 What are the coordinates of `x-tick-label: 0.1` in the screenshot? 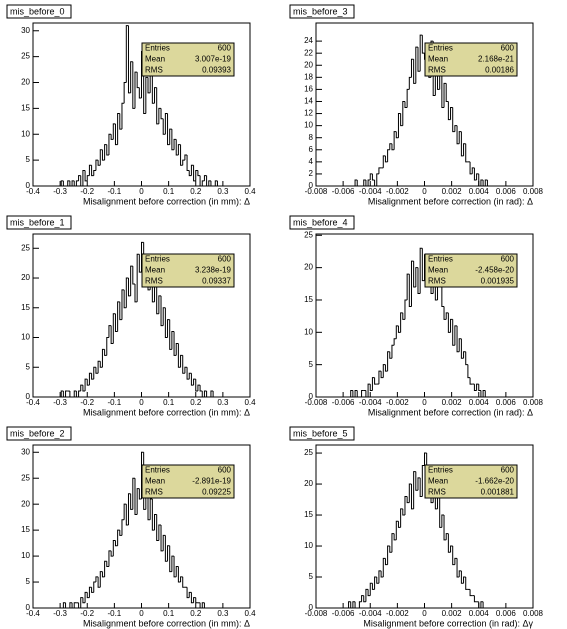 It's located at (169, 191).